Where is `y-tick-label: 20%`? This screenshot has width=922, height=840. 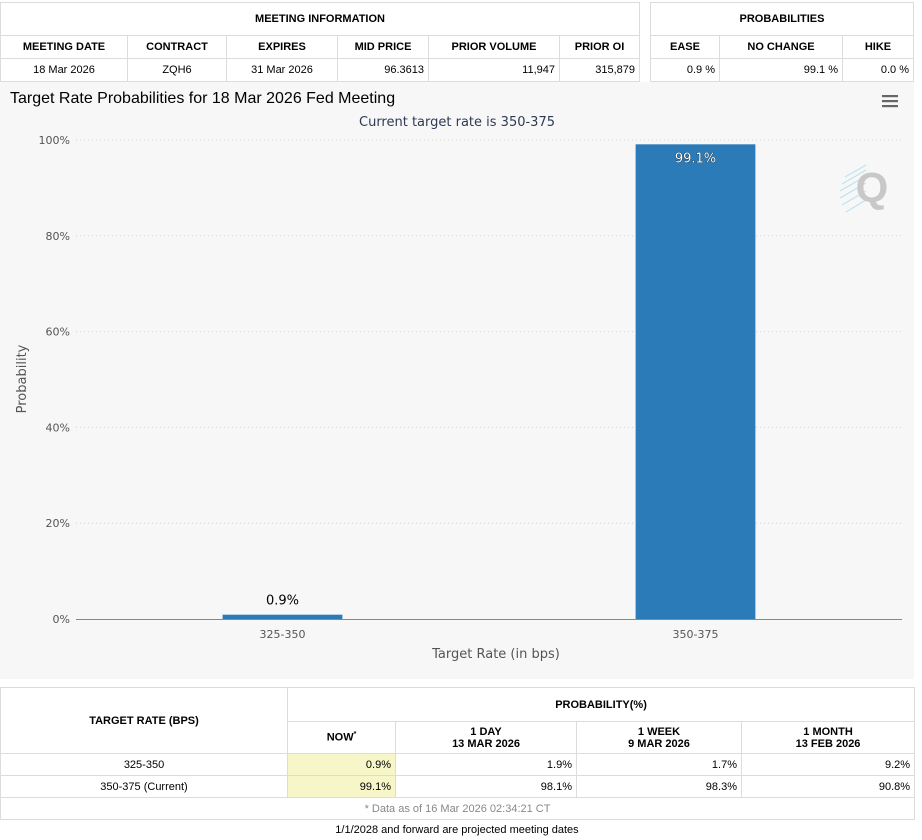 y-tick-label: 20% is located at coordinates (58, 523).